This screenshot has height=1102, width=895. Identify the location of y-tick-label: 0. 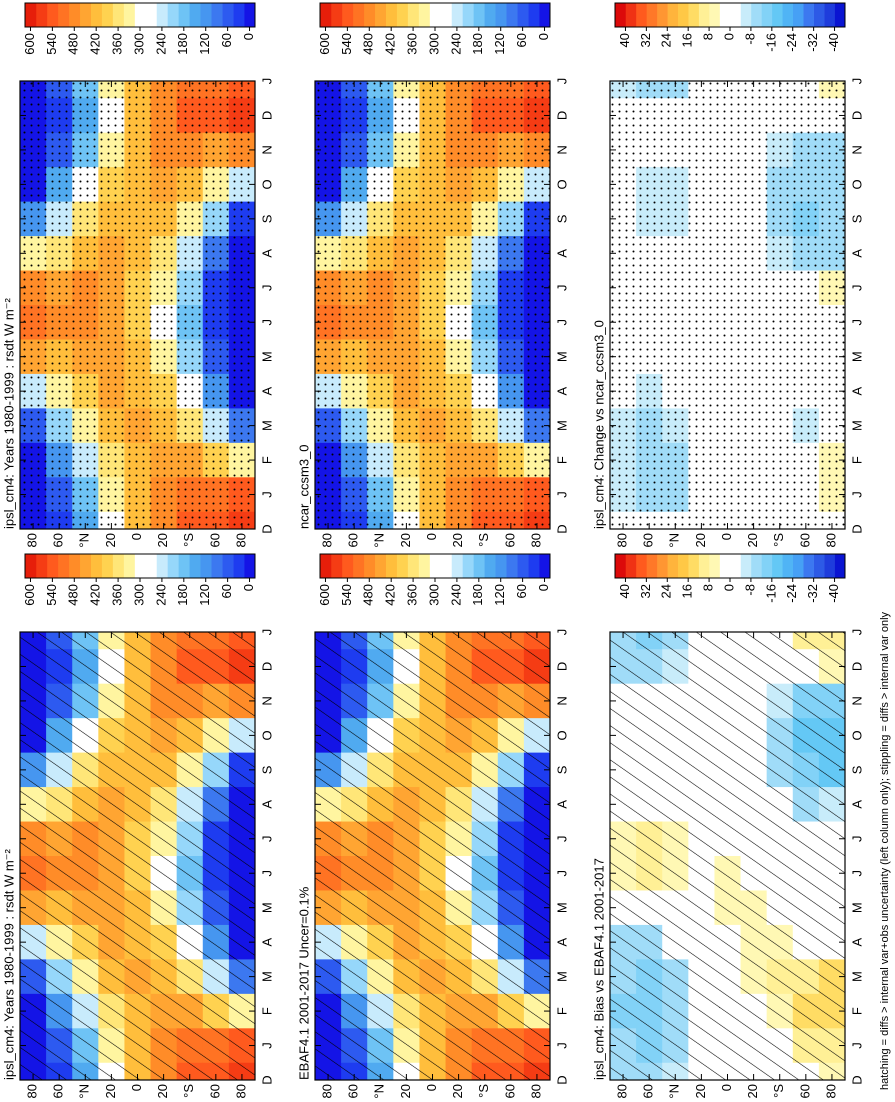
(136, 536).